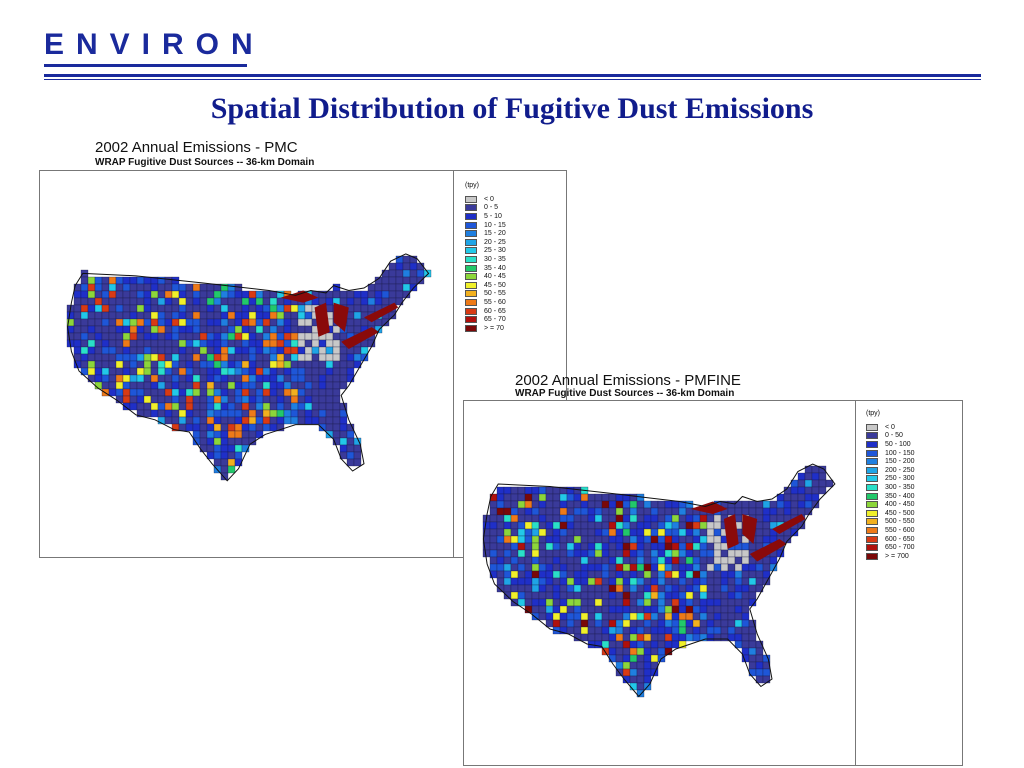 The width and height of the screenshot is (1024, 768). I want to click on map-pmc-legend-item: 45 - 50, so click(485, 285).